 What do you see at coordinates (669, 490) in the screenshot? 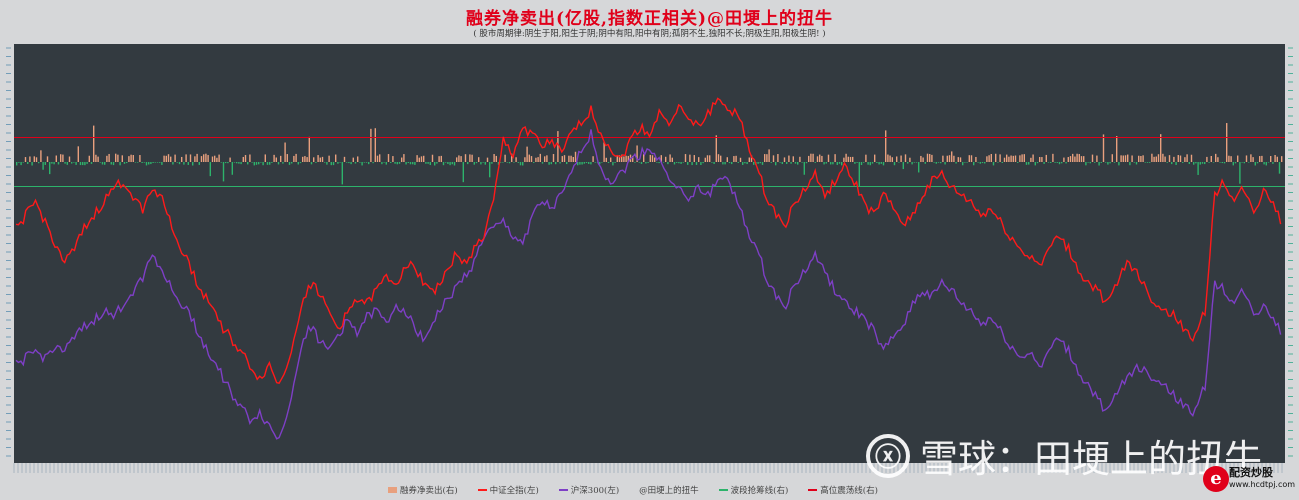
I see `legend-item-author: @田埂上的扭牛` at bounding box center [669, 490].